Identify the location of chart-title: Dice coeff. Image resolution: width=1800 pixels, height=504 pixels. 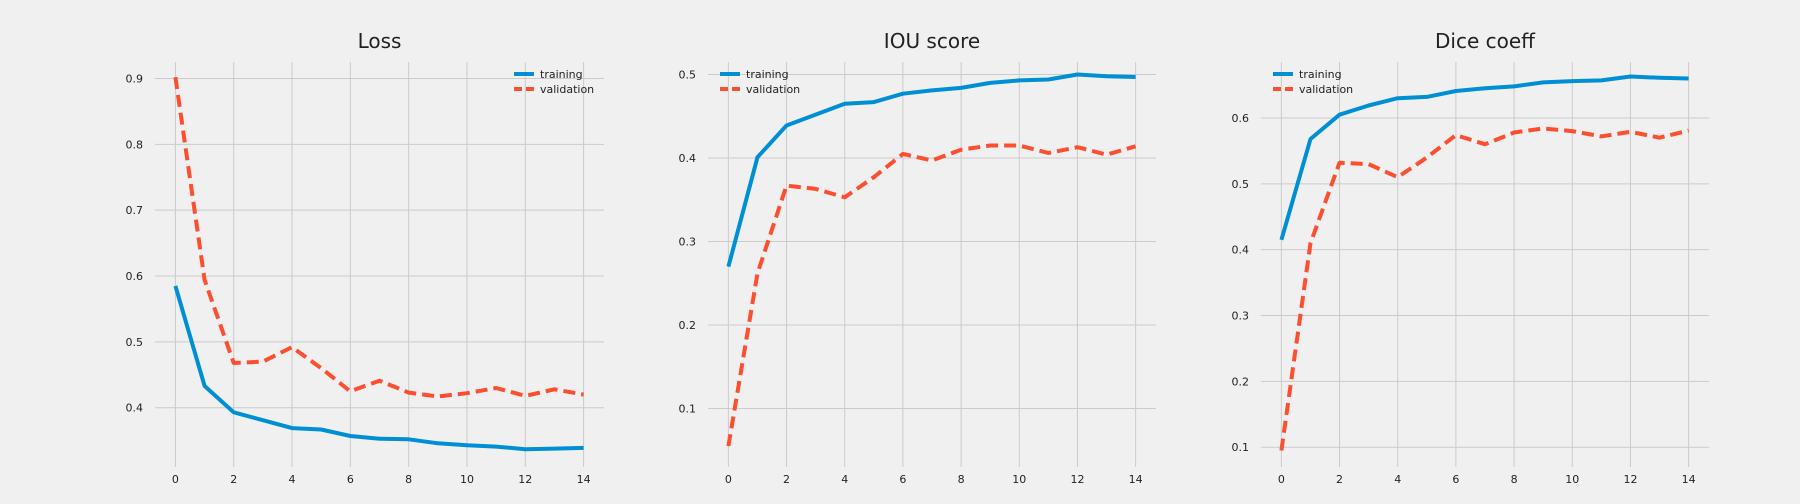
(1485, 41).